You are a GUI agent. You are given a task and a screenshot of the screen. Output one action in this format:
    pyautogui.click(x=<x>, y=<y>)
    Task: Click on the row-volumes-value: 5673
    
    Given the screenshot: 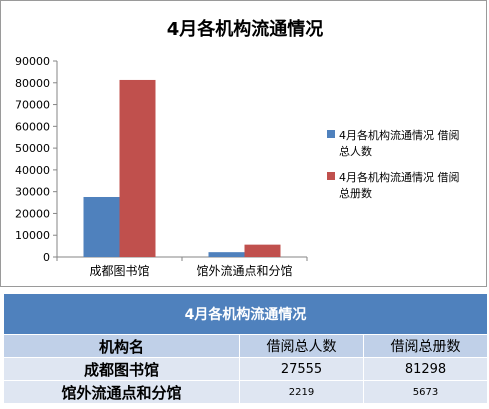 What is the action you would take?
    pyautogui.click(x=425, y=392)
    